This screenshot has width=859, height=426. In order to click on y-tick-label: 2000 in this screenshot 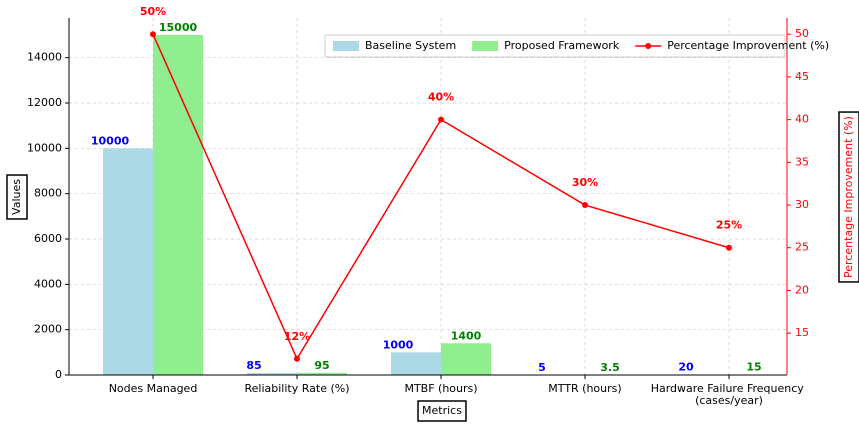, I will do `click(48, 329)`.